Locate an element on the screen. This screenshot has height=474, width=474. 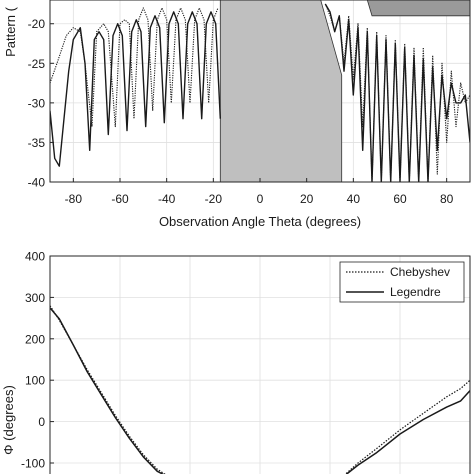
pattern-y-tick-label: -25 is located at coordinates (37, 64).